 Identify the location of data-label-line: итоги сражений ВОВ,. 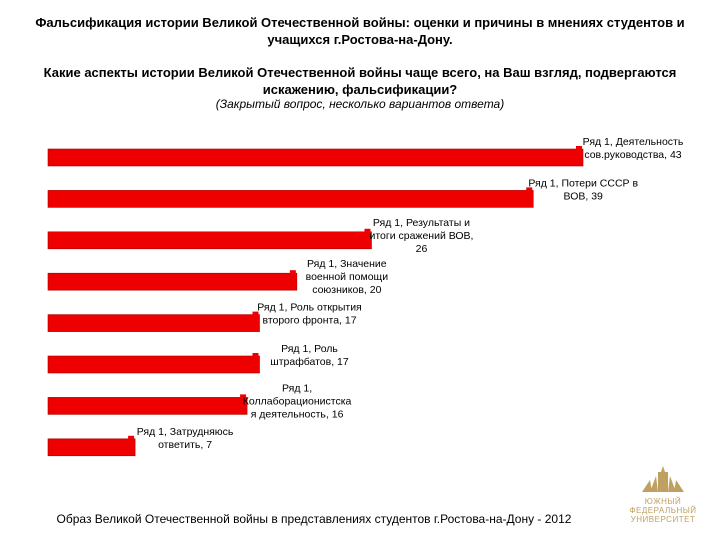
(421, 236).